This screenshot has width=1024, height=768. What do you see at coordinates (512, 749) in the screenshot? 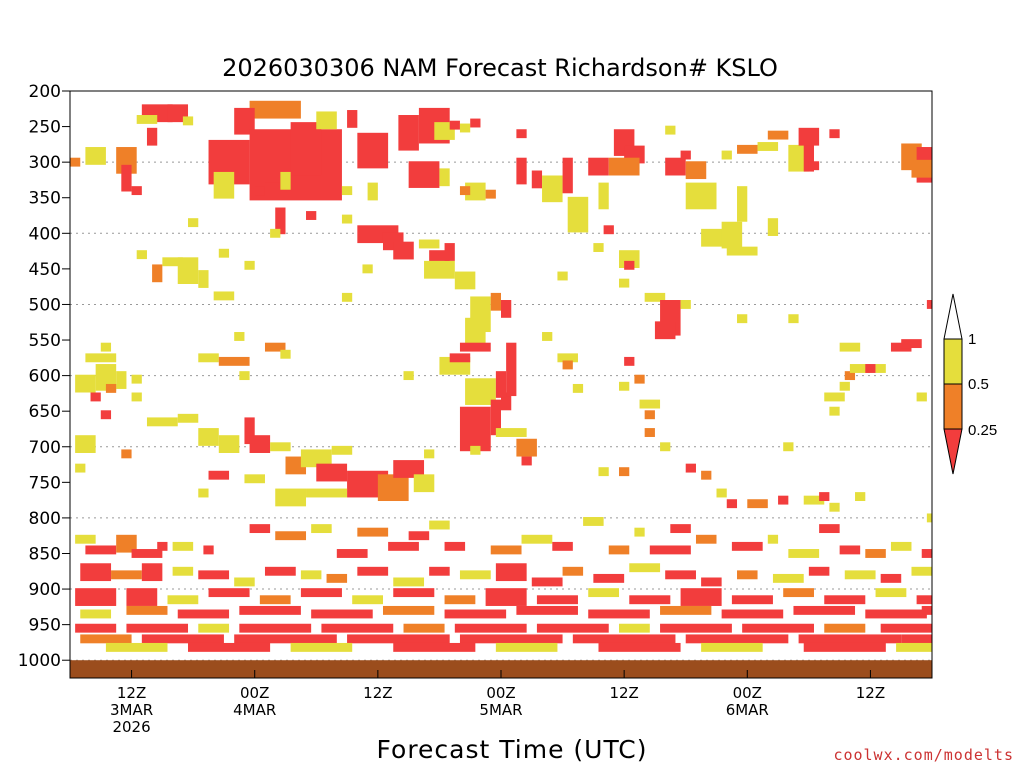
I see `x-axis-title: Forecast Time (UTC)` at bounding box center [512, 749].